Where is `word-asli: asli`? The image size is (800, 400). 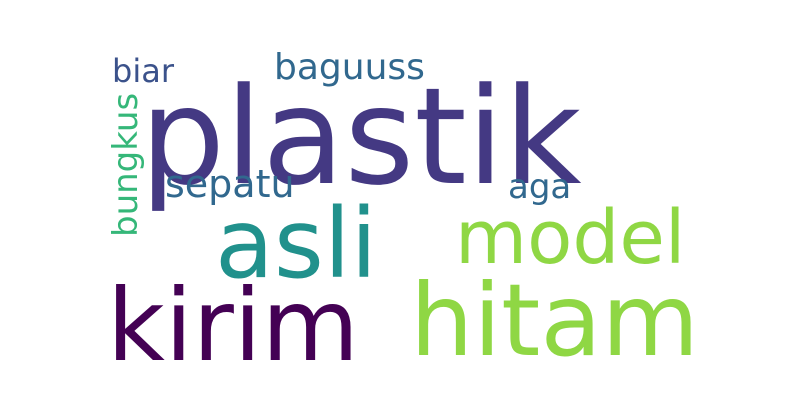
word-asli: asli is located at coordinates (296, 244).